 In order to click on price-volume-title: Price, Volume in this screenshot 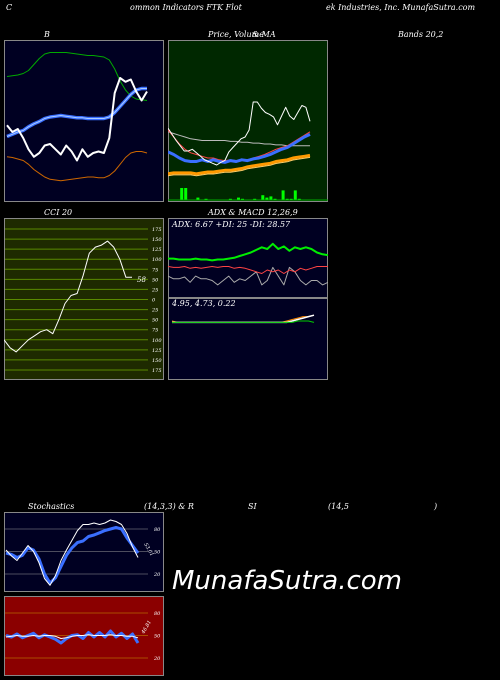, I will do `click(236, 34)`.